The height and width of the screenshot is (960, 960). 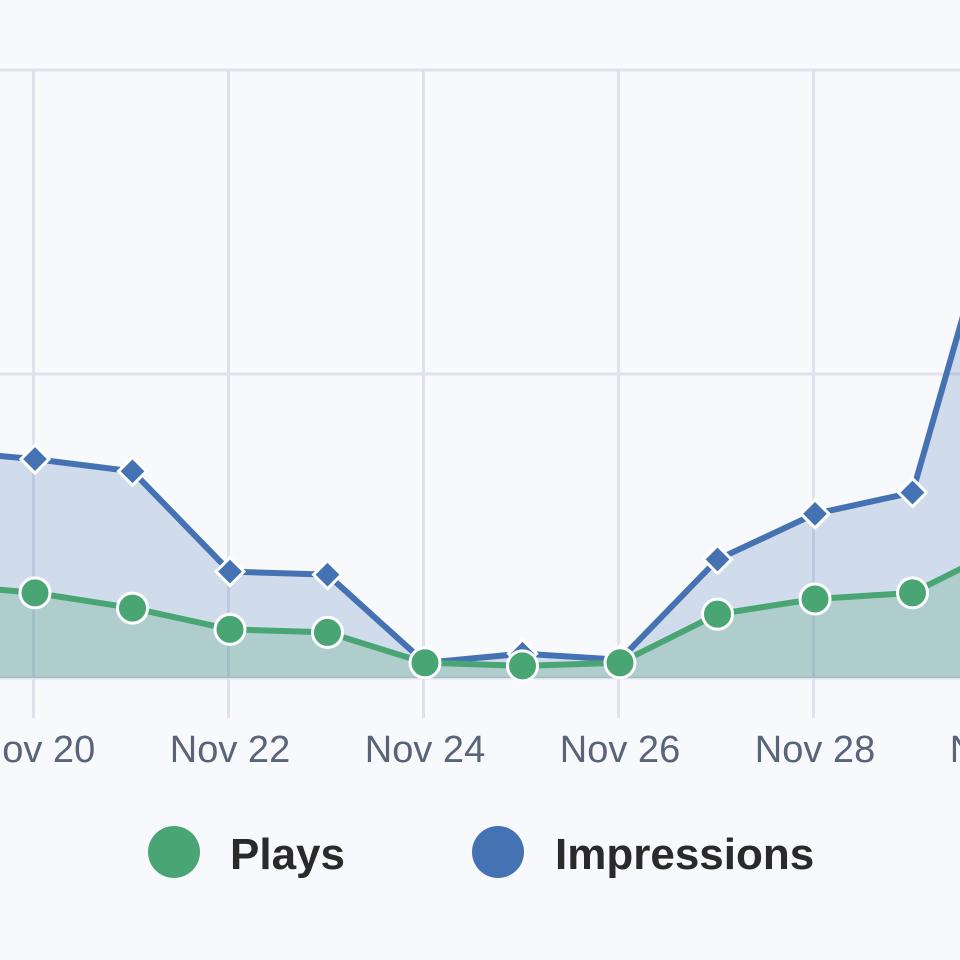 What do you see at coordinates (230, 750) in the screenshot?
I see `x-tick-label: Nov 22` at bounding box center [230, 750].